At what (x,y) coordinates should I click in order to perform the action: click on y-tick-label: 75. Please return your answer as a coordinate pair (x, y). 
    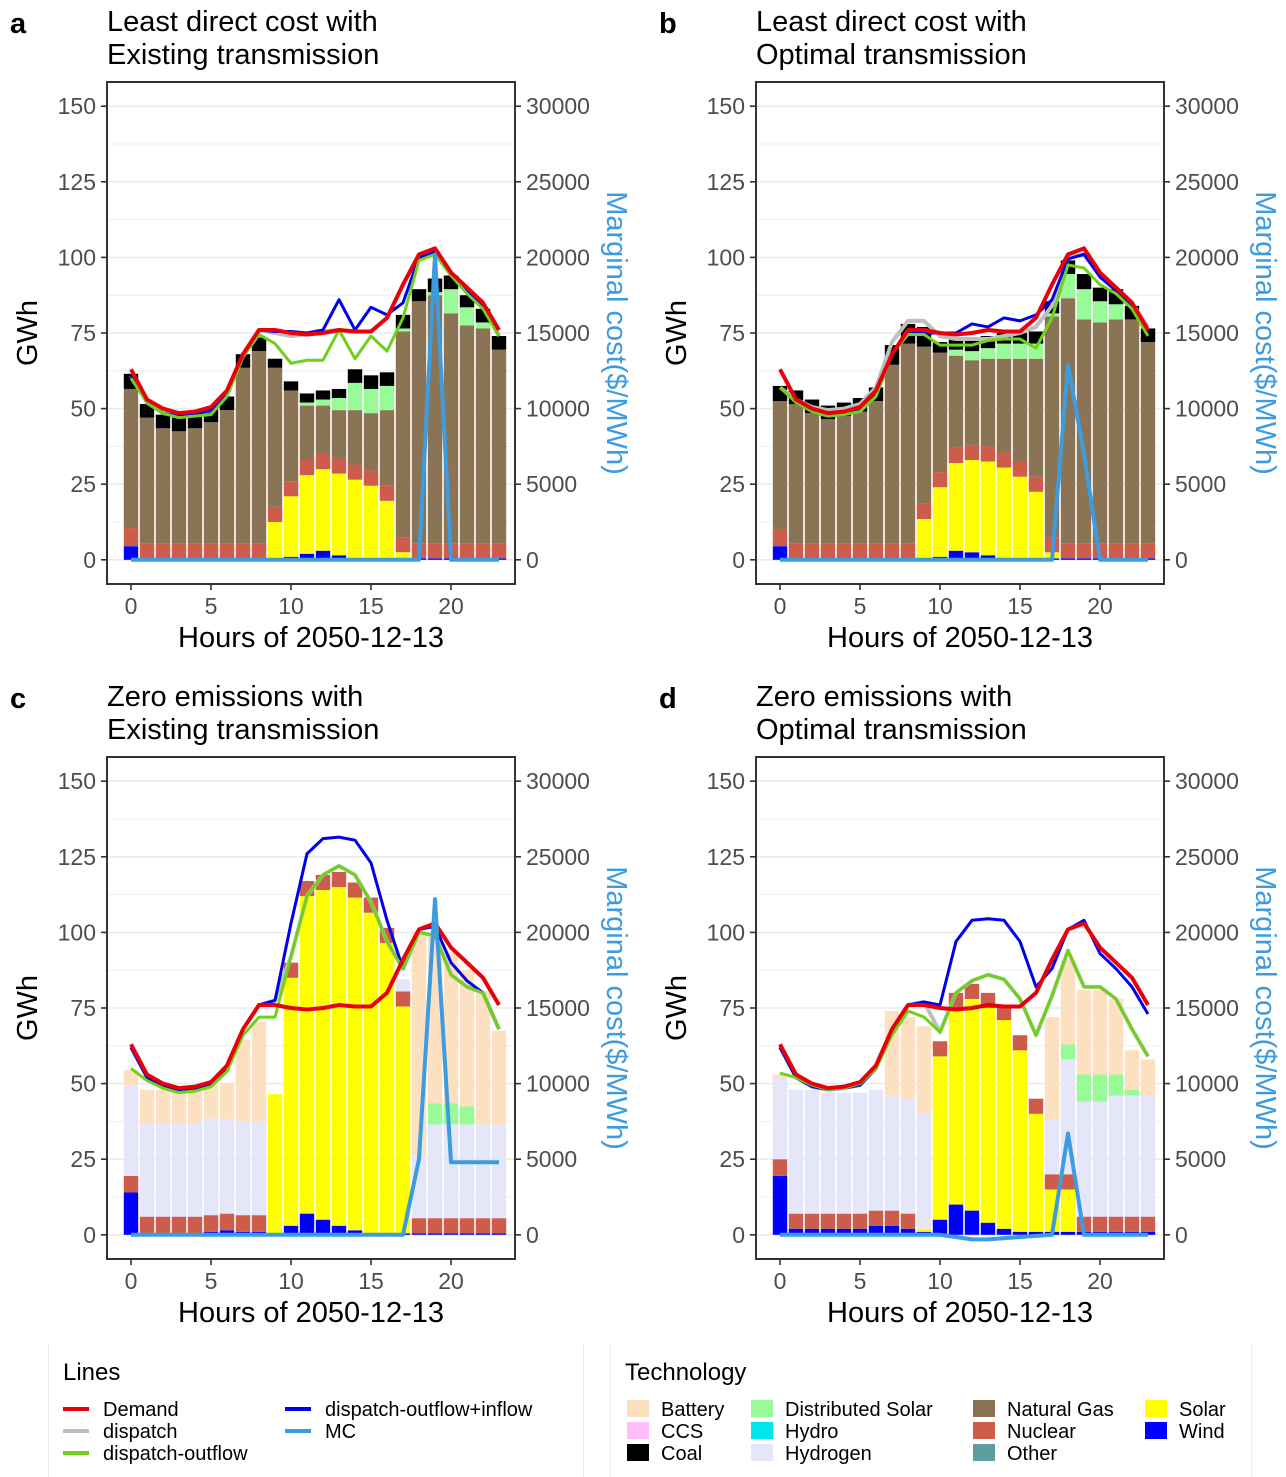
    Looking at the image, I should click on (732, 1008).